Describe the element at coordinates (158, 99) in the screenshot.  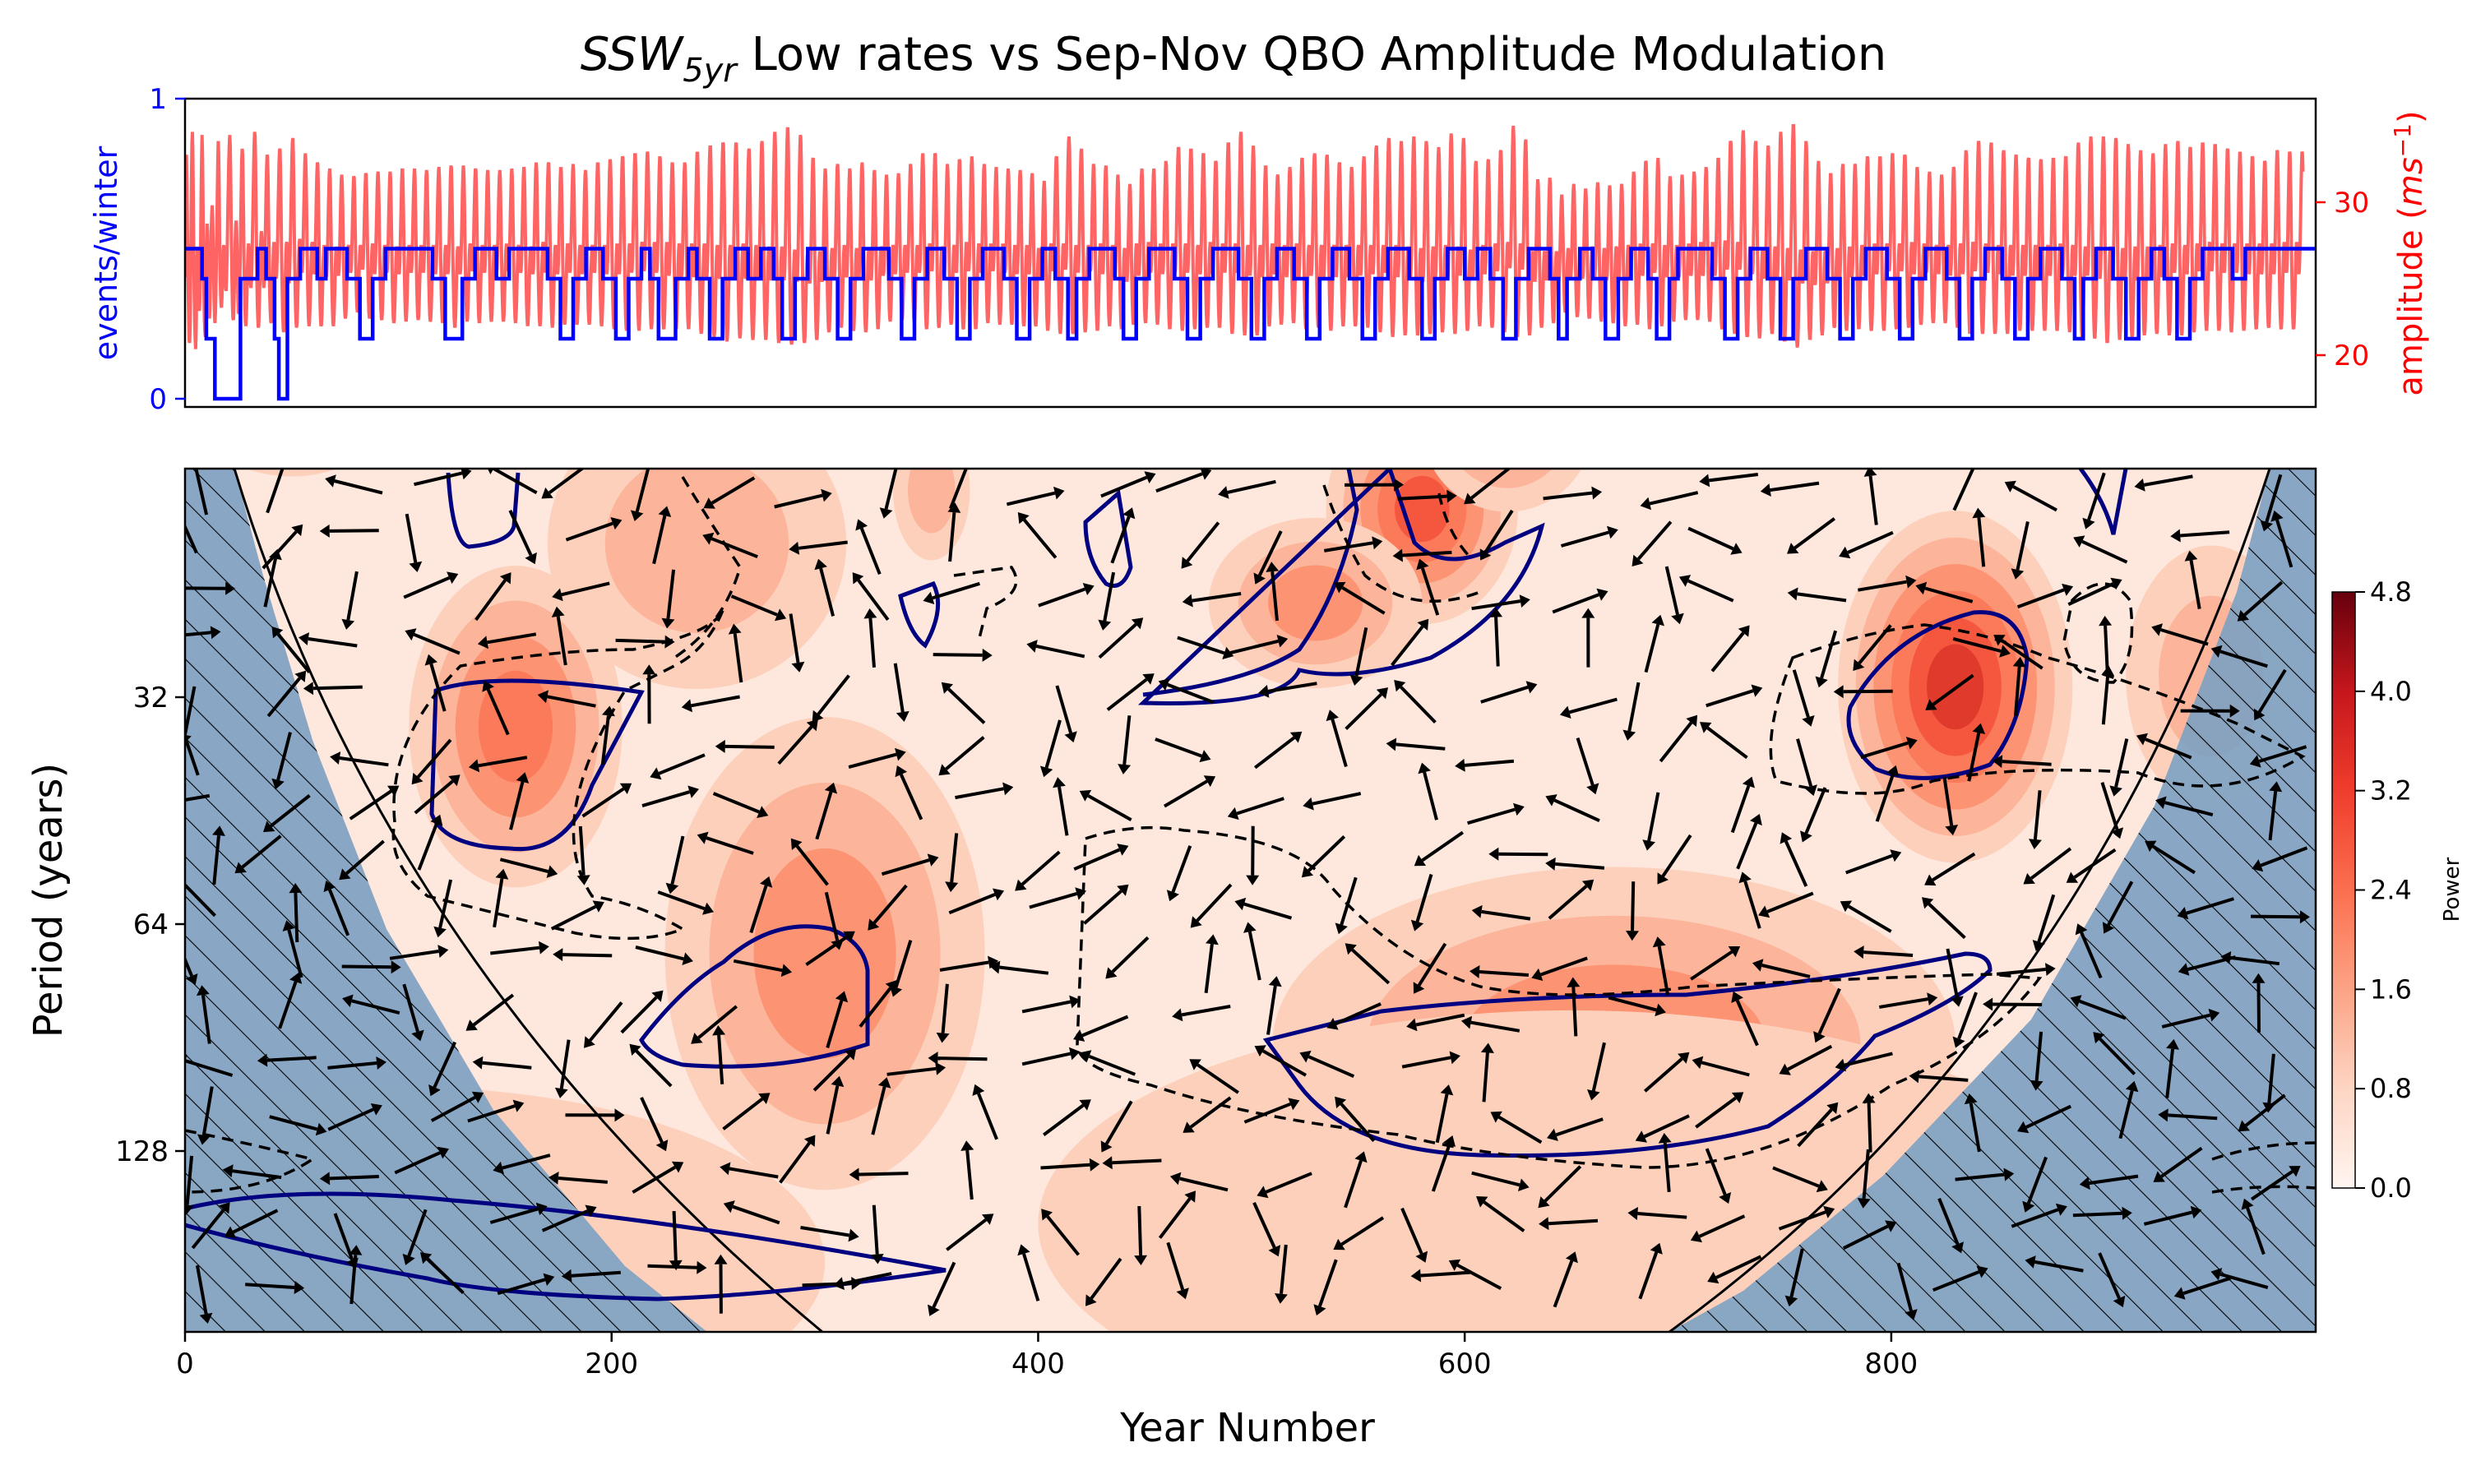
I see `left-tick-label: 1` at that location.